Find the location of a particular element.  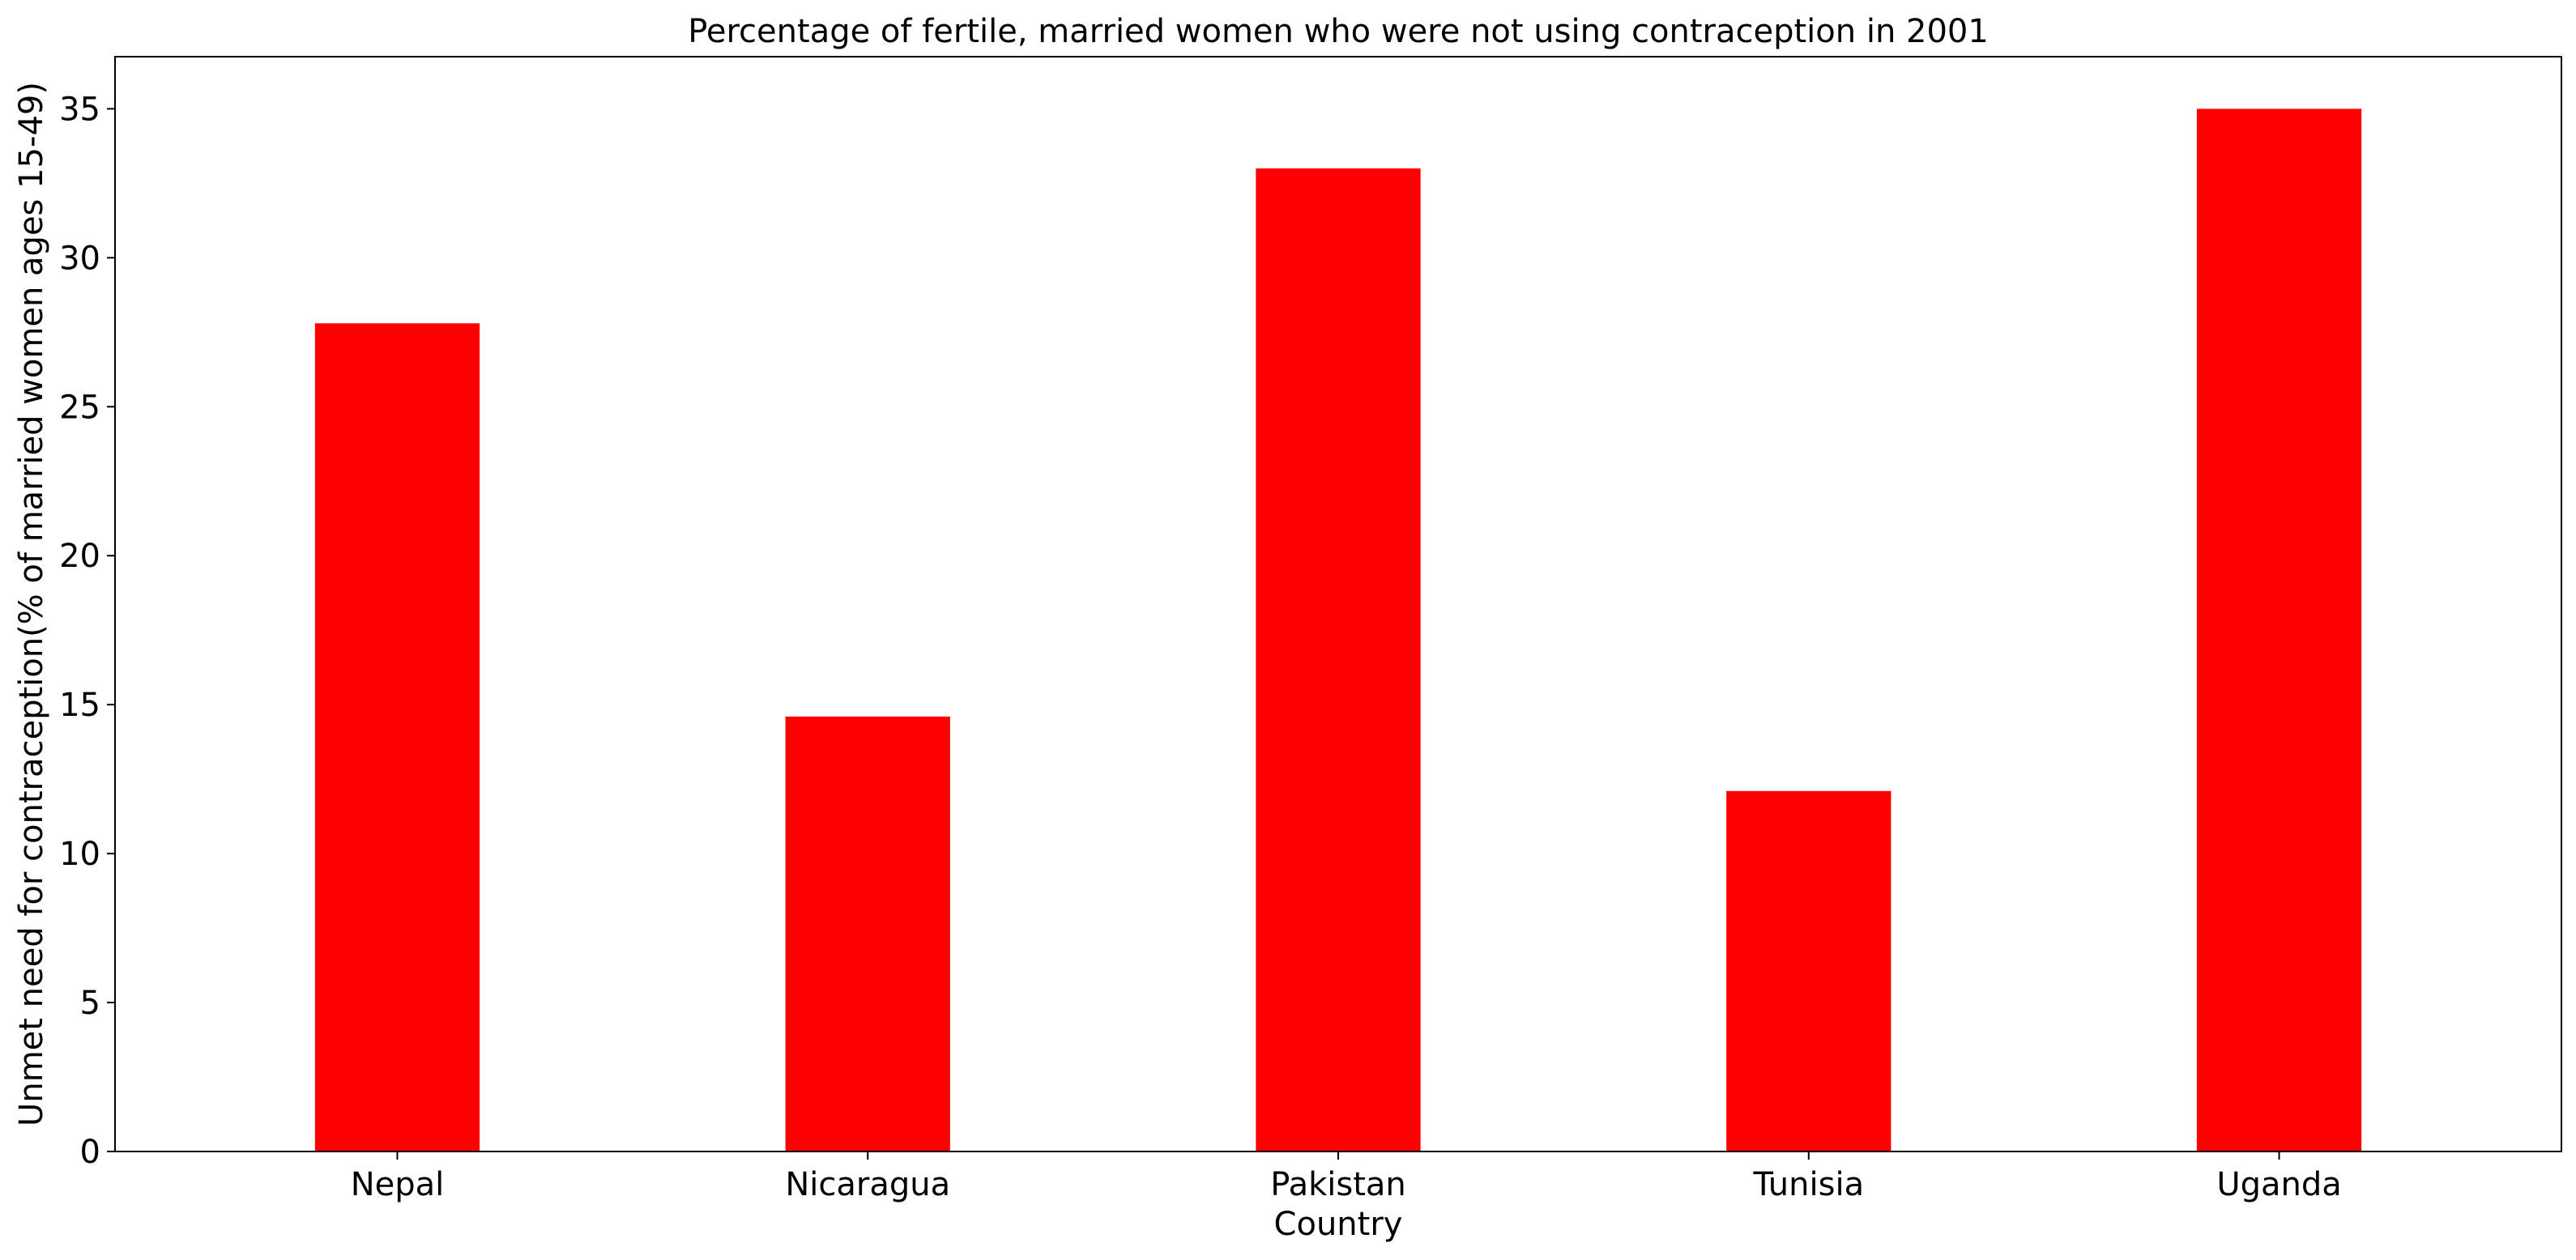

x-tick-label: Tunisia is located at coordinates (1808, 1184).